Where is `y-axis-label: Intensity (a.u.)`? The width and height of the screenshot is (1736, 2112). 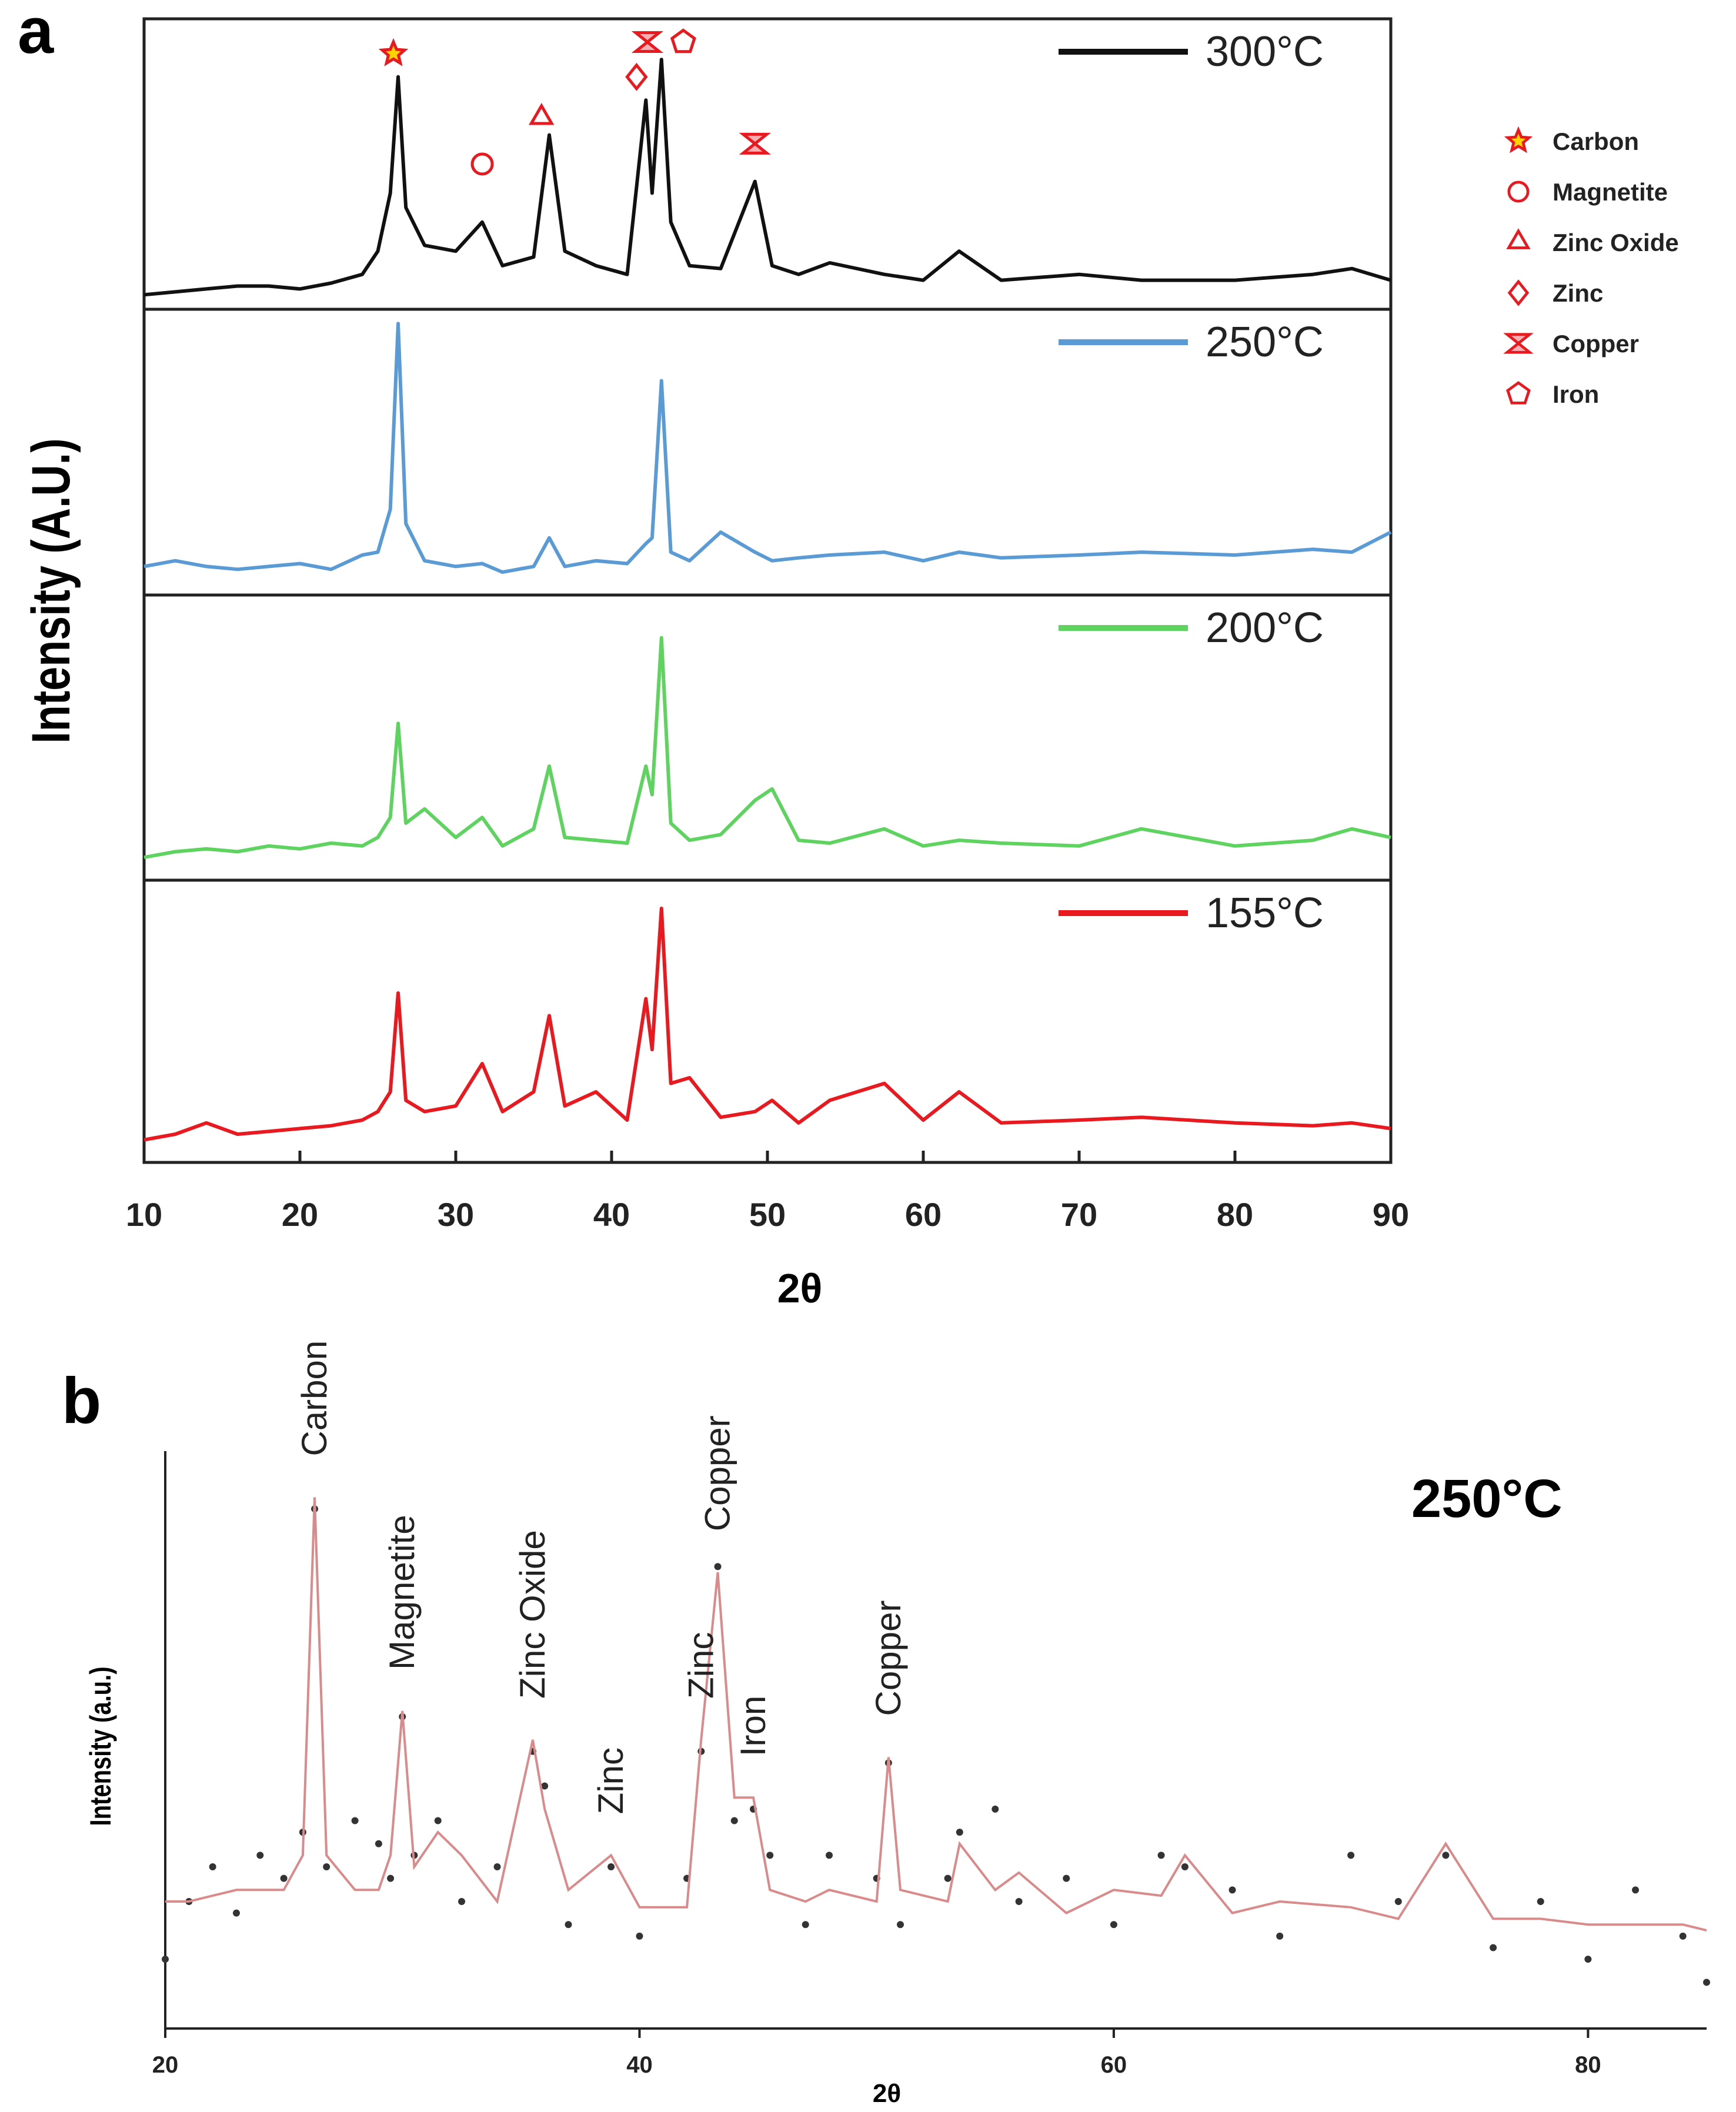 y-axis-label: Intensity (a.u.) is located at coordinates (100, 1746).